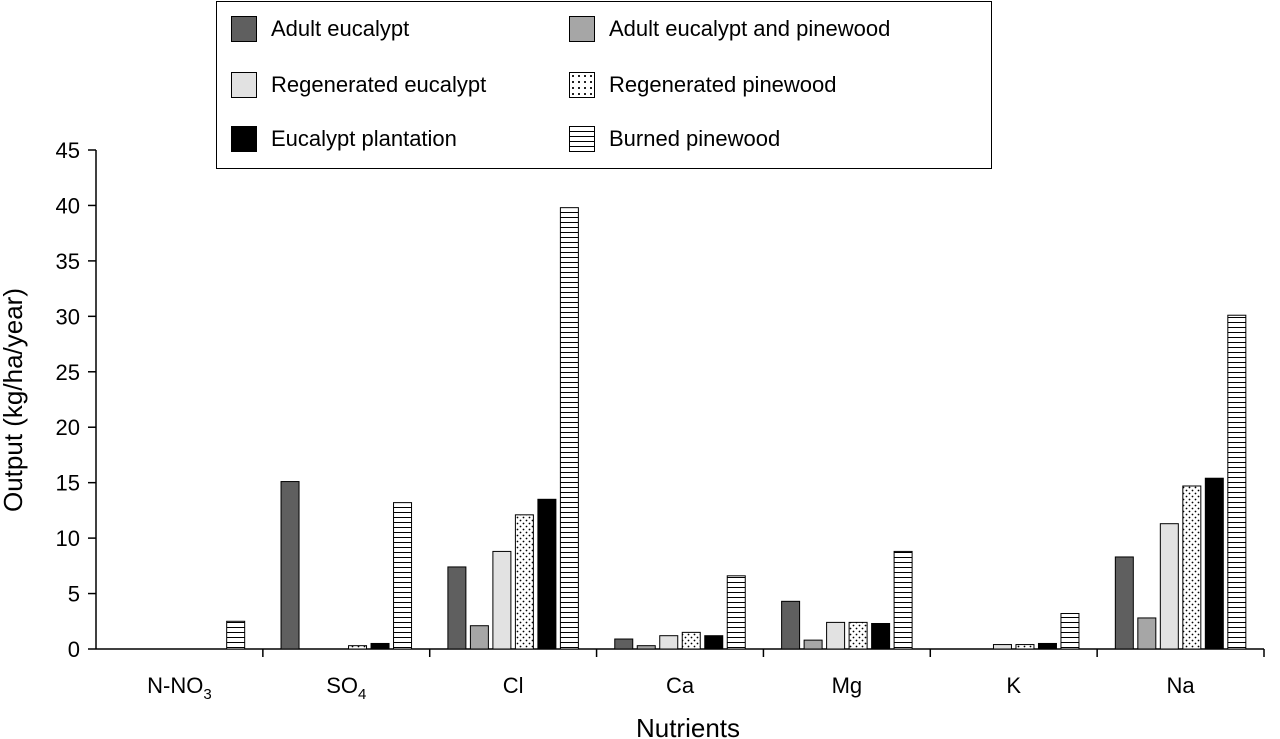 Image resolution: width=1280 pixels, height=739 pixels. What do you see at coordinates (1181, 685) in the screenshot?
I see `x-tick-label: Na` at bounding box center [1181, 685].